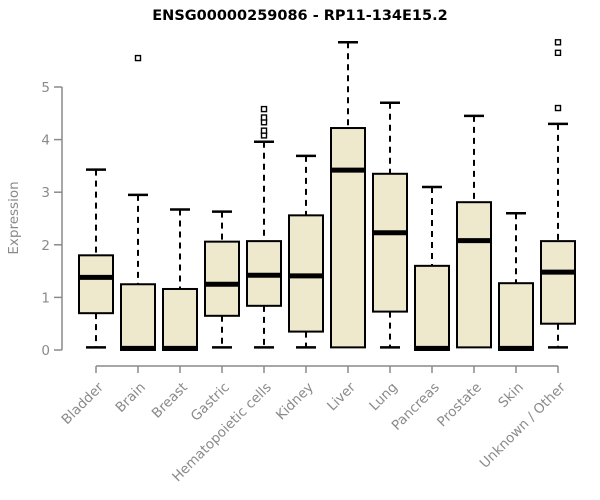 The image size is (600, 500). I want to click on y-tick-label: 0, so click(45, 351).